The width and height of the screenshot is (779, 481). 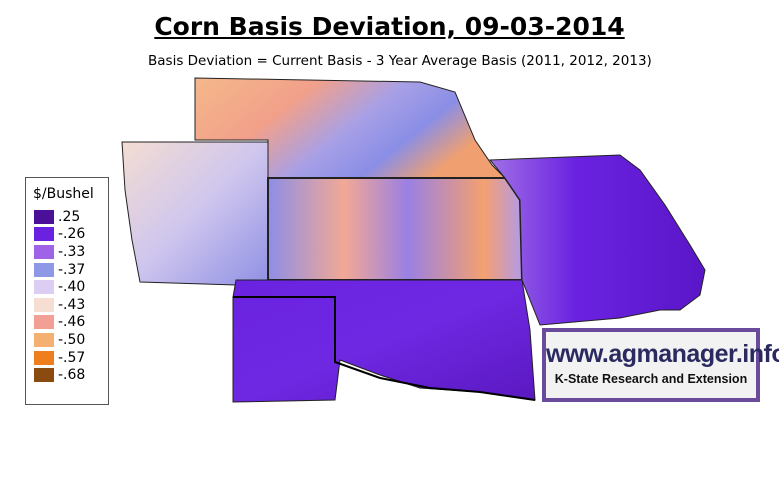 I want to click on legend-item: -.57, so click(x=71, y=358).